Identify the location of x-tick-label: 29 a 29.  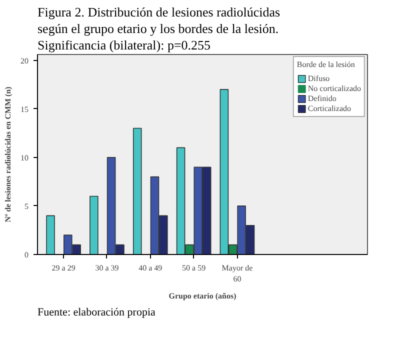
(64, 268).